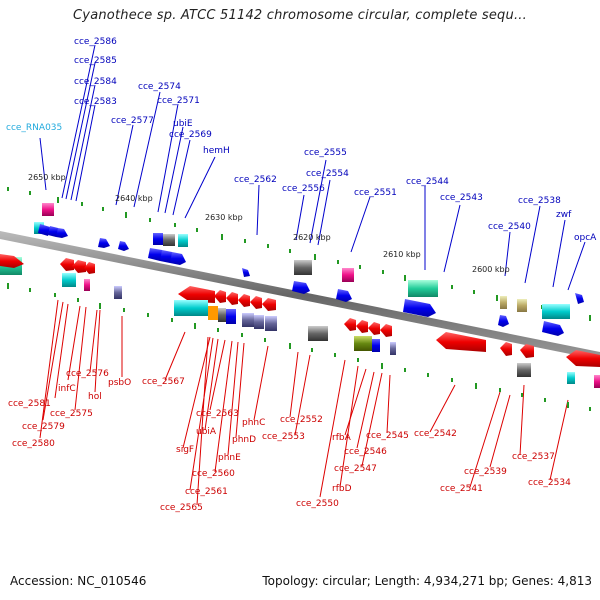  What do you see at coordinates (119, 383) in the screenshot?
I see `gene-label: psbO` at bounding box center [119, 383].